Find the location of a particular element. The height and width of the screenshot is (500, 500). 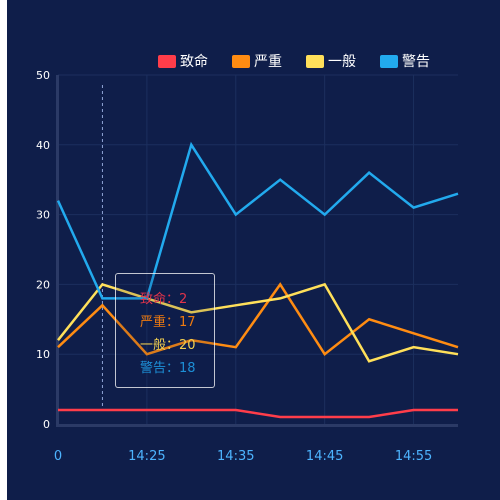

legend-label-warning: 警告 is located at coordinates (416, 62).